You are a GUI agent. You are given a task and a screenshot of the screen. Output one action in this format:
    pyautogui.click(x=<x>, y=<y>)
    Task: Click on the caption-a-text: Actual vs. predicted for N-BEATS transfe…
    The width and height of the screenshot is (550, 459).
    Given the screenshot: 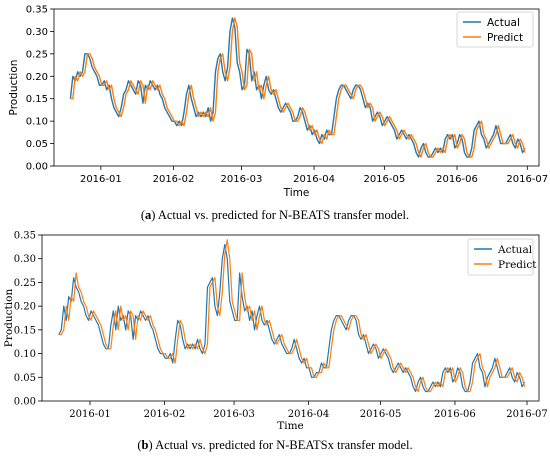 What is the action you would take?
    pyautogui.click(x=282, y=215)
    